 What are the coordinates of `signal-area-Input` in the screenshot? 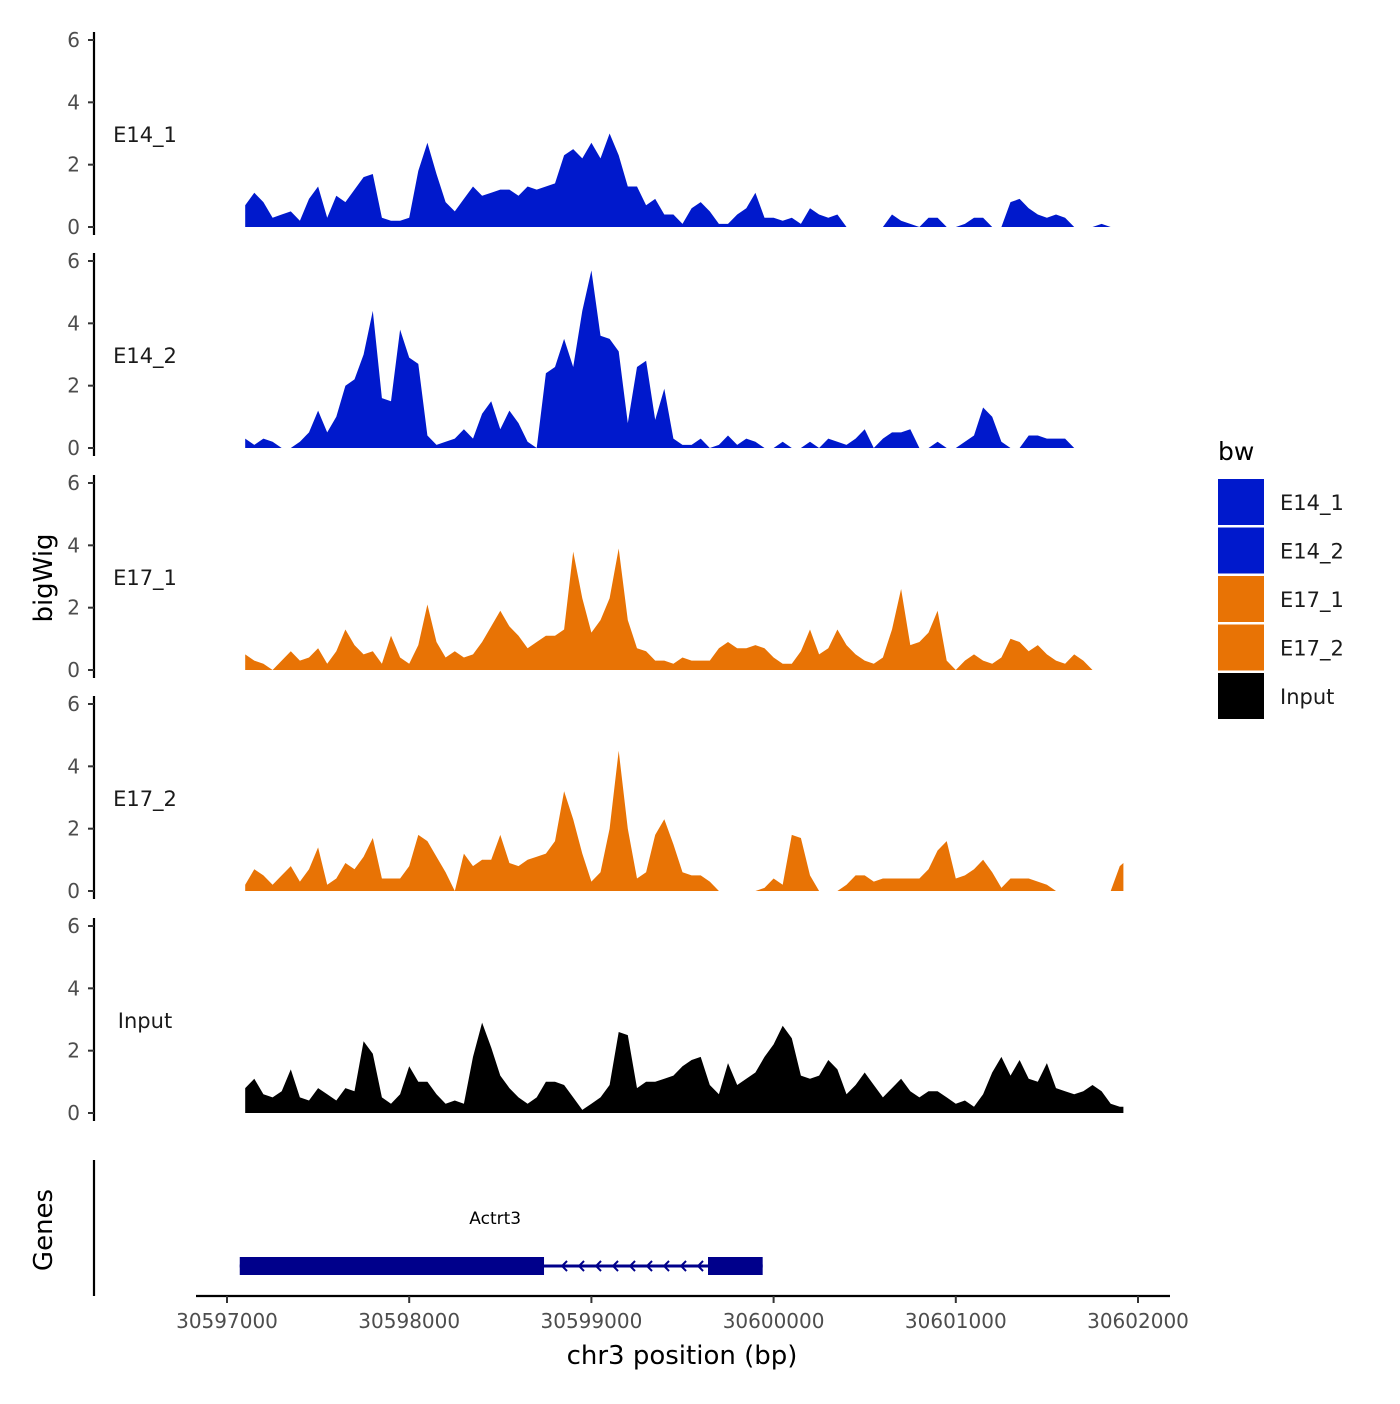 It's located at (684, 1067).